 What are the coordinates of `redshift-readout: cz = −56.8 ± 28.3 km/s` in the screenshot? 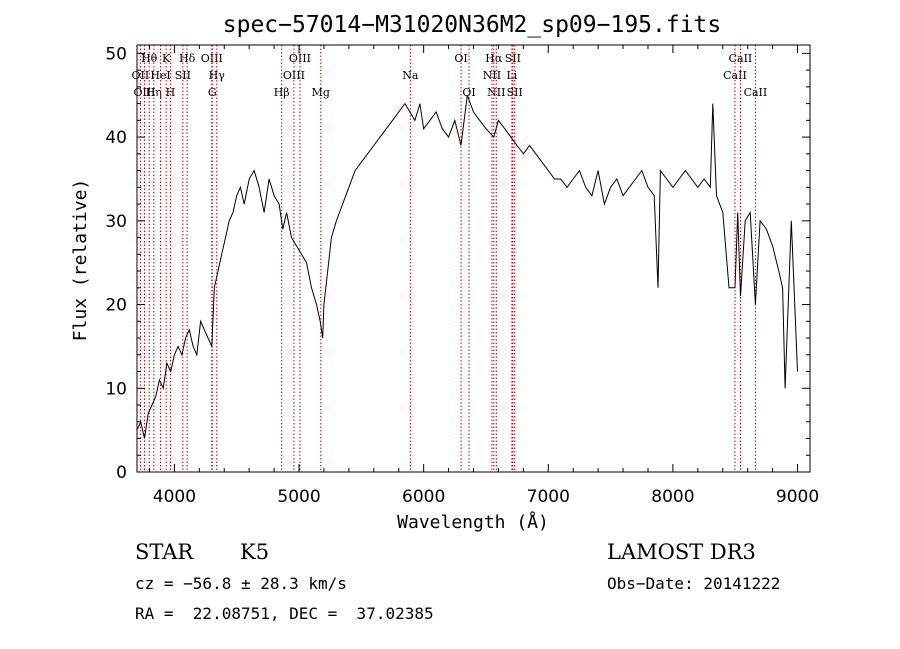 It's located at (241, 583).